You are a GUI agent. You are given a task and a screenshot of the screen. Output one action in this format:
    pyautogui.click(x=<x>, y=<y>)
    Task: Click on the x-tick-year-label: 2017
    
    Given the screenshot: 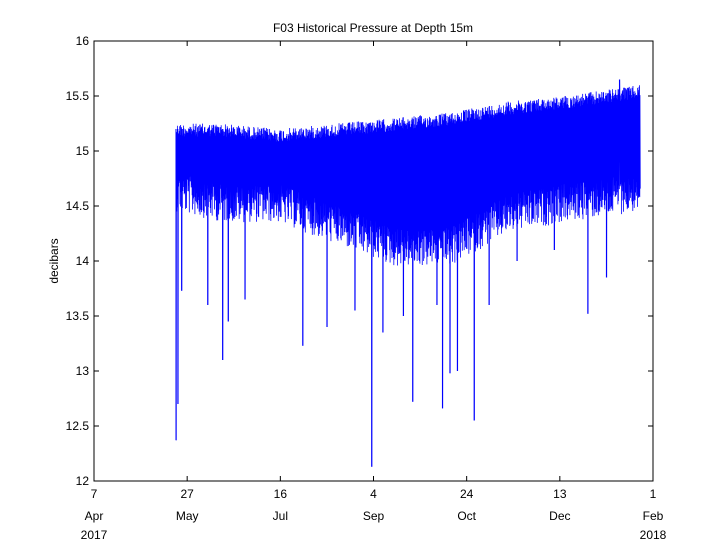 What is the action you would take?
    pyautogui.click(x=94, y=534)
    